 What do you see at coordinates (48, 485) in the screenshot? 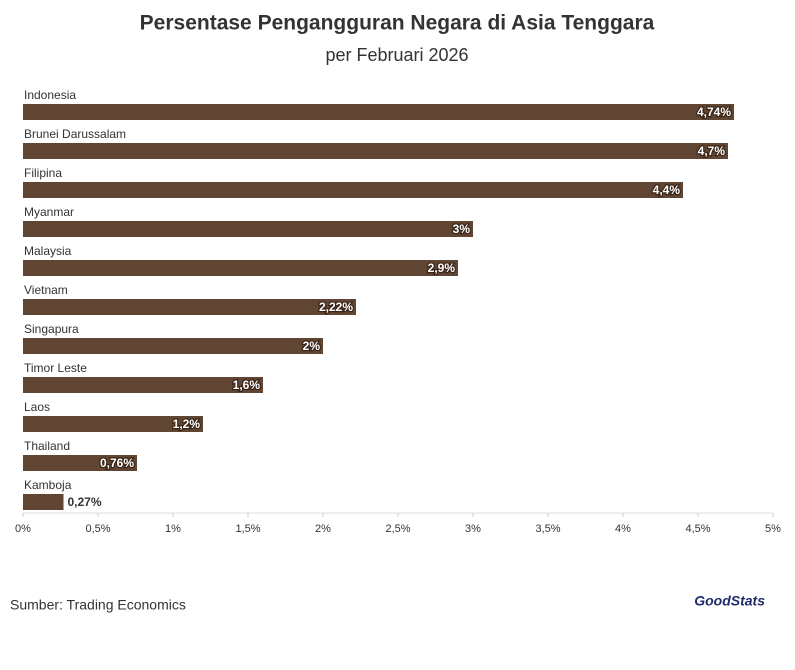
I see `category-label: Kamboja` at bounding box center [48, 485].